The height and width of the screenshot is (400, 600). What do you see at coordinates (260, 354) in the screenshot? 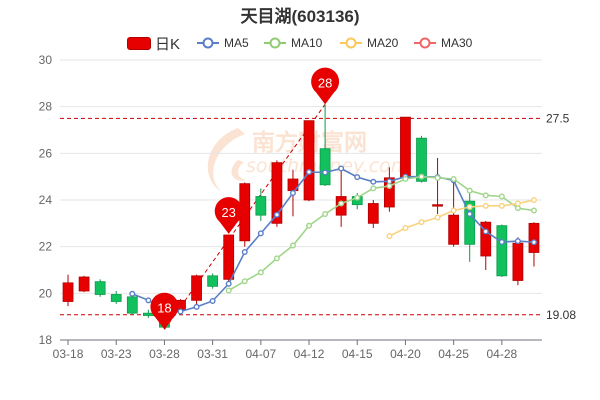
I see `x-tick-label: 04-07` at bounding box center [260, 354].